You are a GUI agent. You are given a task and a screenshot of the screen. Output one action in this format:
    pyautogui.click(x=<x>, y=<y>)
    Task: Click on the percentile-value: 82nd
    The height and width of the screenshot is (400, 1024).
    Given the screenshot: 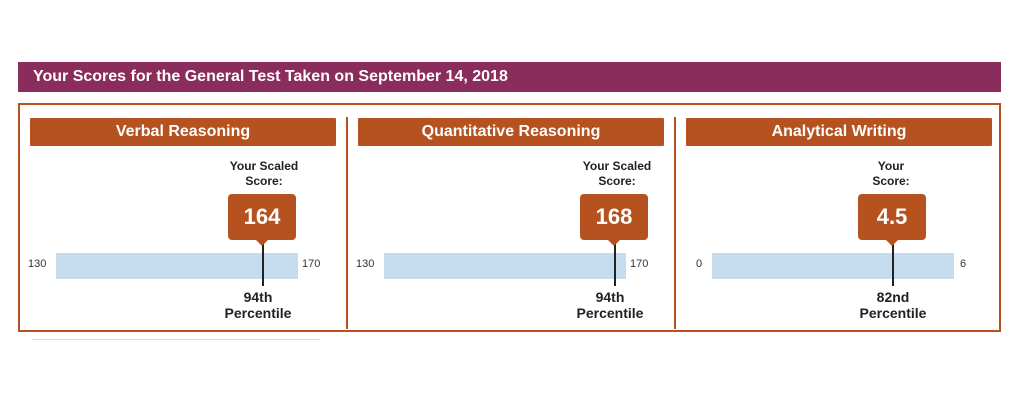 What is the action you would take?
    pyautogui.click(x=893, y=297)
    